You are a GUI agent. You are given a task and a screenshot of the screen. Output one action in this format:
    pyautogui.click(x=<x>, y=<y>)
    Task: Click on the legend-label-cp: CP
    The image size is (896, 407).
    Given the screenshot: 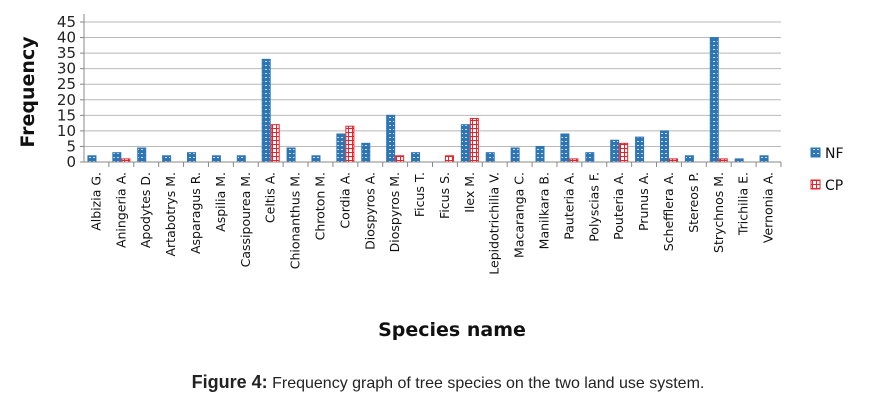 What is the action you would take?
    pyautogui.click(x=834, y=186)
    